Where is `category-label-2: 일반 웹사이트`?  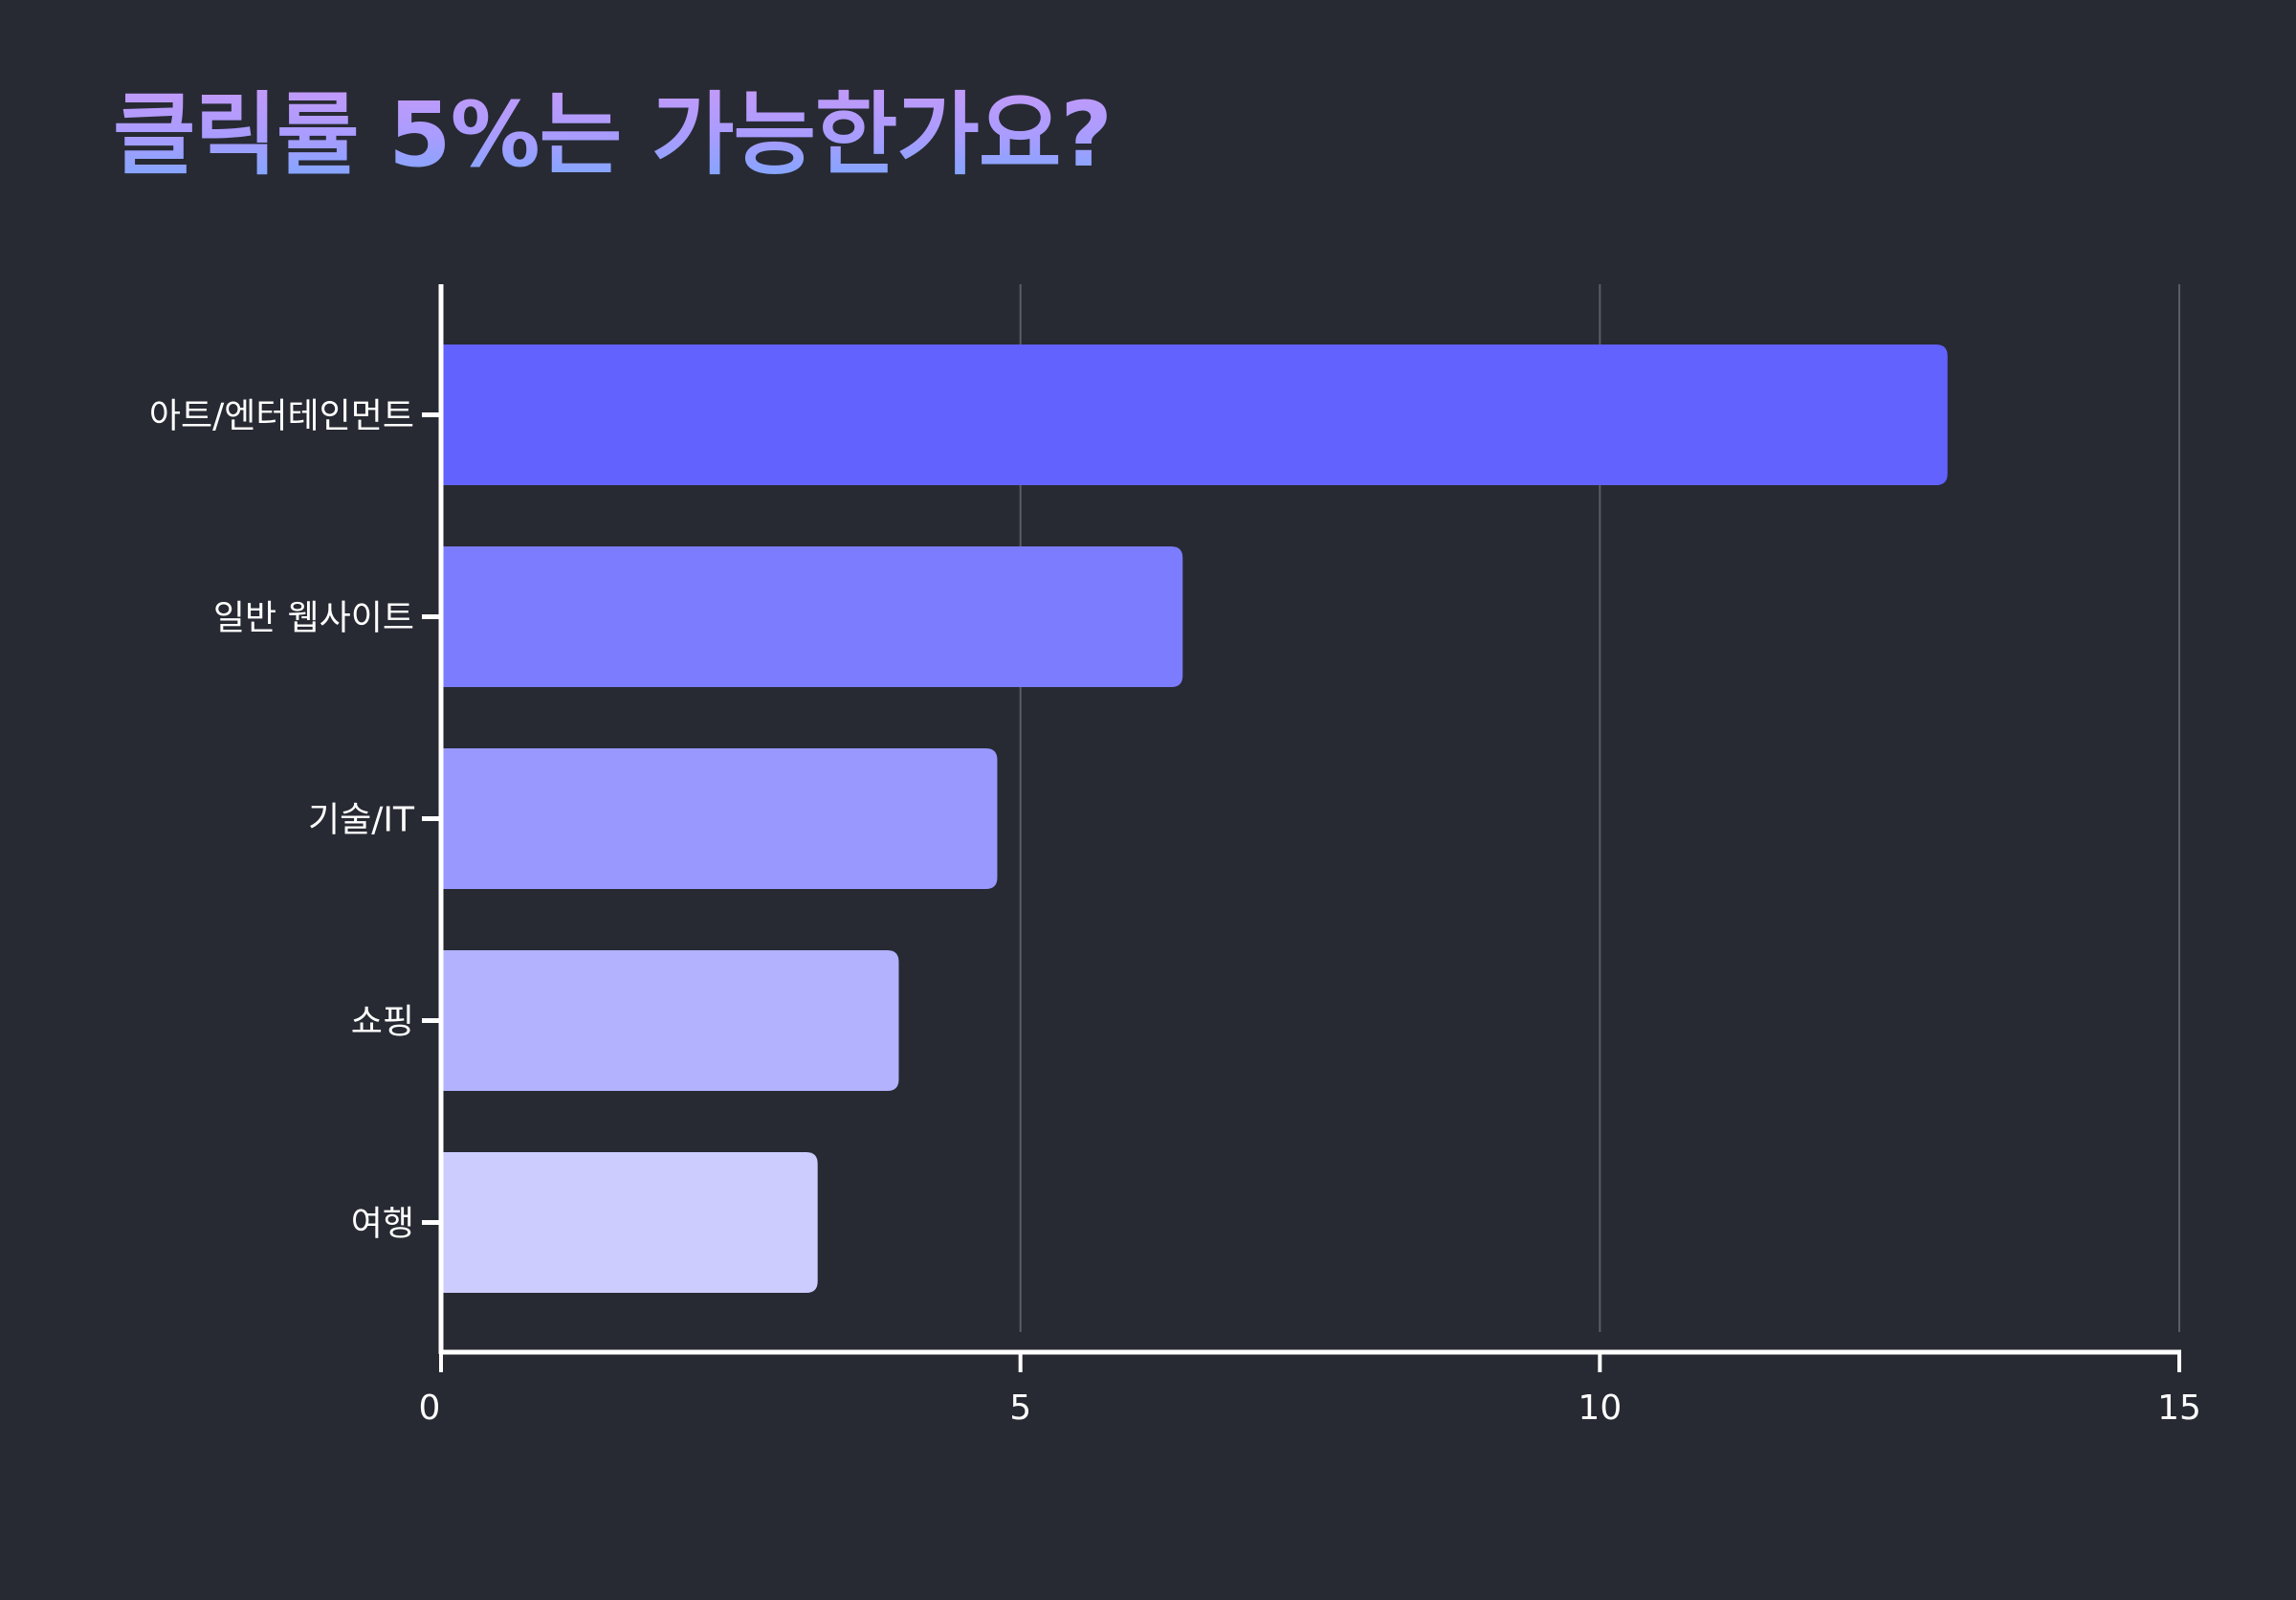
category-label-2: 일반 웹사이트 is located at coordinates (313, 618).